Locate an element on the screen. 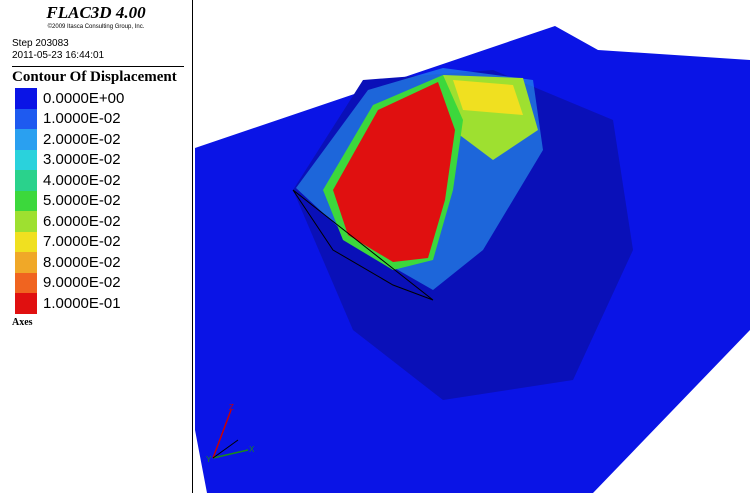 This screenshot has width=751, height=493. divider is located at coordinates (98, 66).